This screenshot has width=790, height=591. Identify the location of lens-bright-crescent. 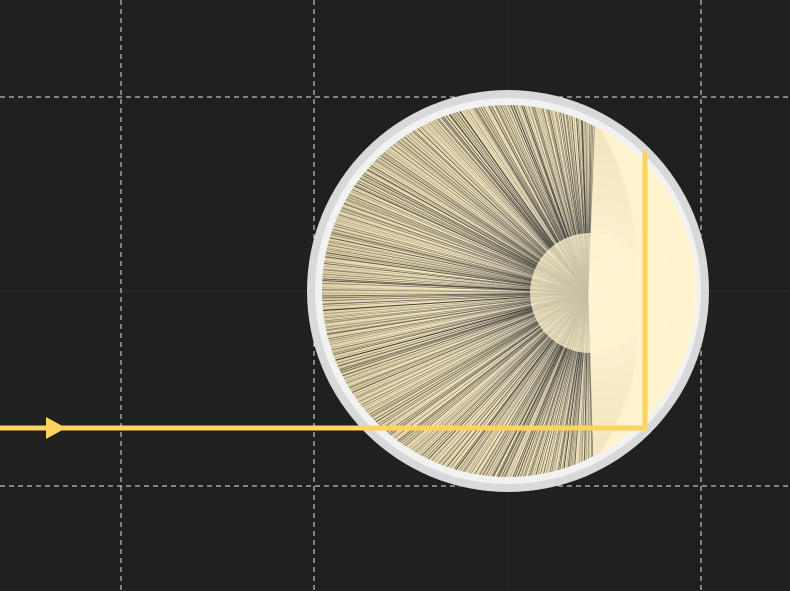
(648, 291).